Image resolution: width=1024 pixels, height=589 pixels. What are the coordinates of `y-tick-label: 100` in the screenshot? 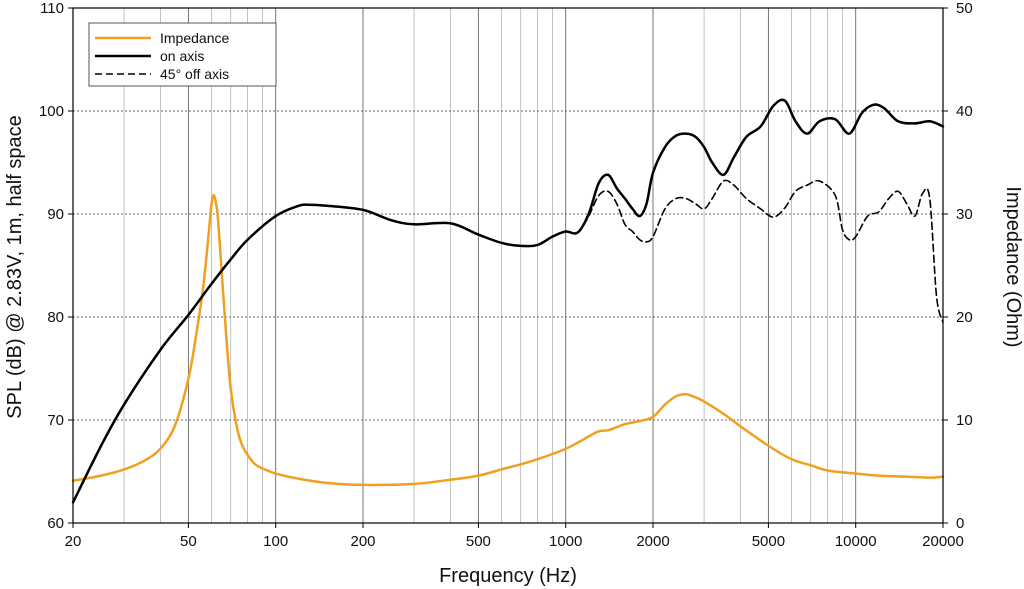 It's located at (51, 111).